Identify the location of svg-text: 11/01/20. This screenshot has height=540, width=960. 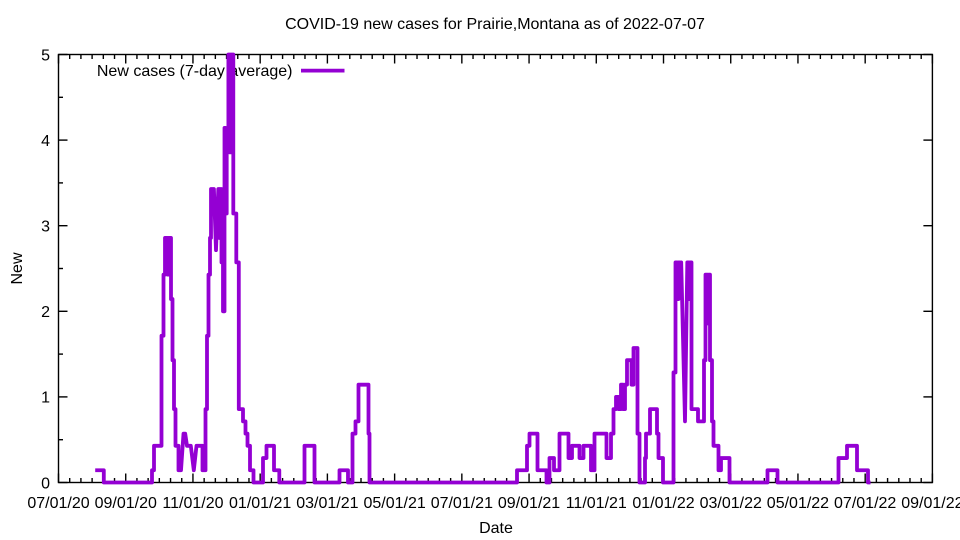
(192, 503).